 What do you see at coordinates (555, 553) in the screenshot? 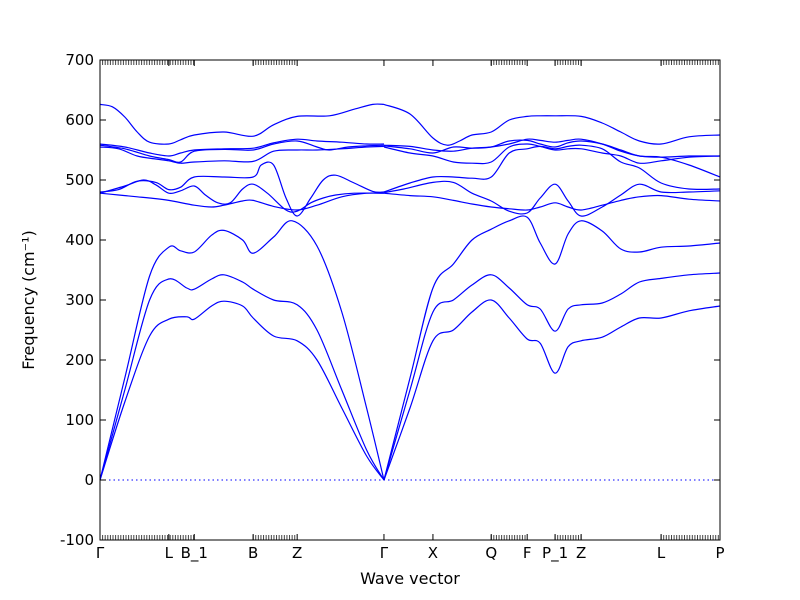
I see `x-tick-label: P_1` at bounding box center [555, 553].